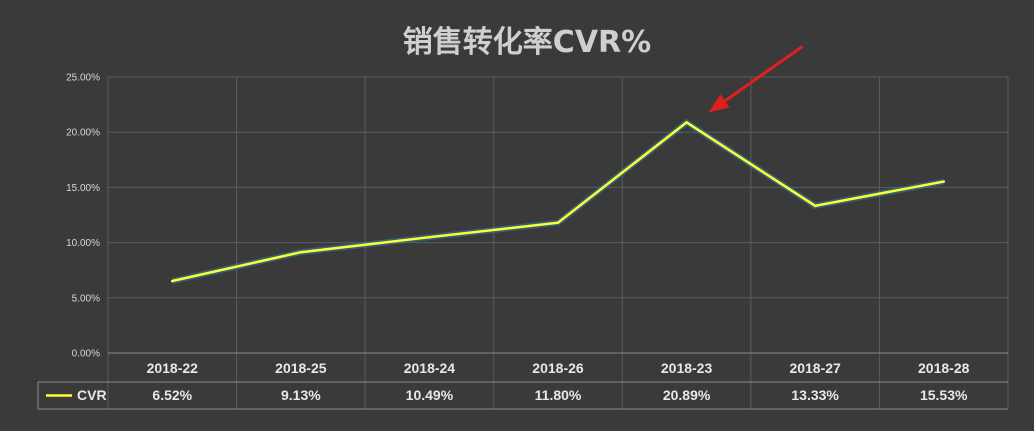 The height and width of the screenshot is (431, 1034). Describe the element at coordinates (83, 216) in the screenshot. I see `y-axis-ticks: 0.00% 5.00% 10.00% 15.00% 20.00% 25.00%` at that location.